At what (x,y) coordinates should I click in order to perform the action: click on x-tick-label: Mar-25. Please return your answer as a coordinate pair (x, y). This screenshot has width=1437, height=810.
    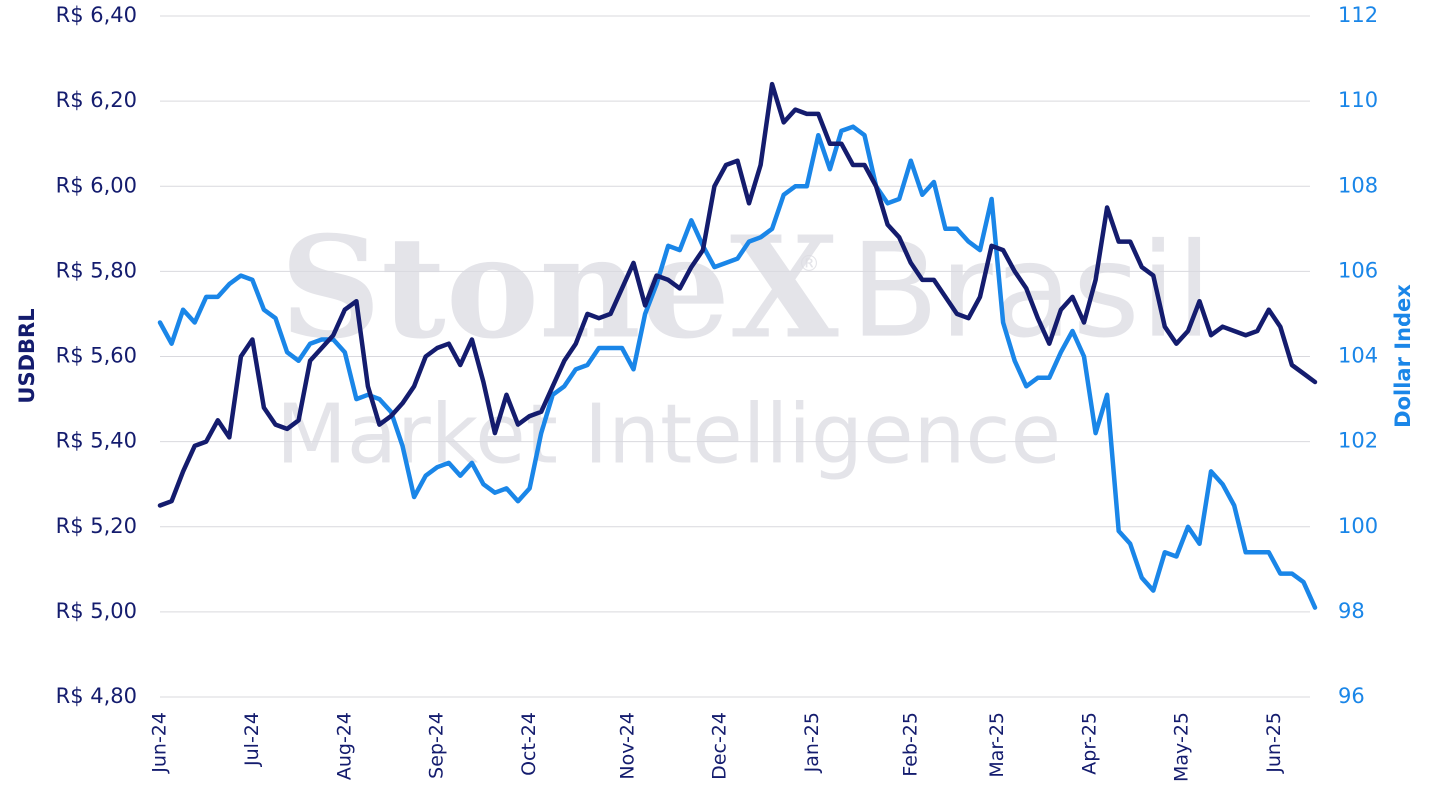
    Looking at the image, I should click on (997, 745).